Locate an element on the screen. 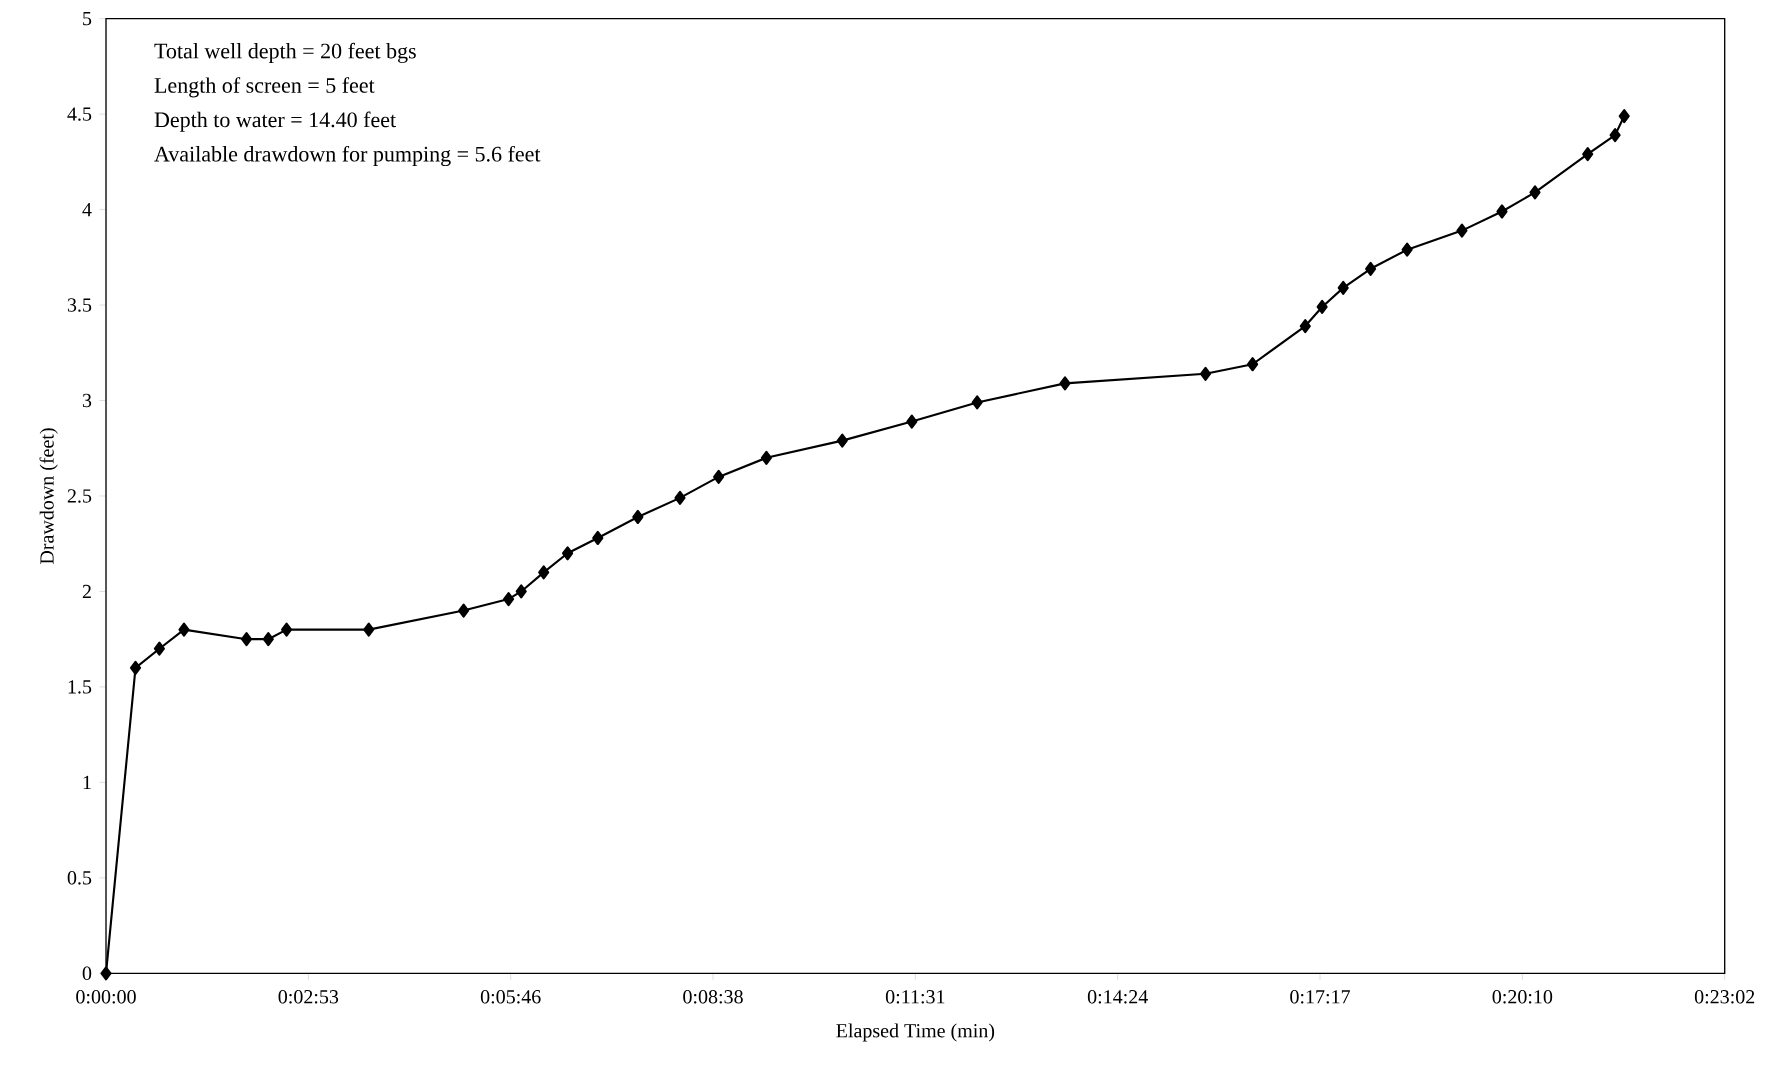 The width and height of the screenshot is (1792, 1084). x-axis-title: Elapsed Time (min) is located at coordinates (915, 1032).